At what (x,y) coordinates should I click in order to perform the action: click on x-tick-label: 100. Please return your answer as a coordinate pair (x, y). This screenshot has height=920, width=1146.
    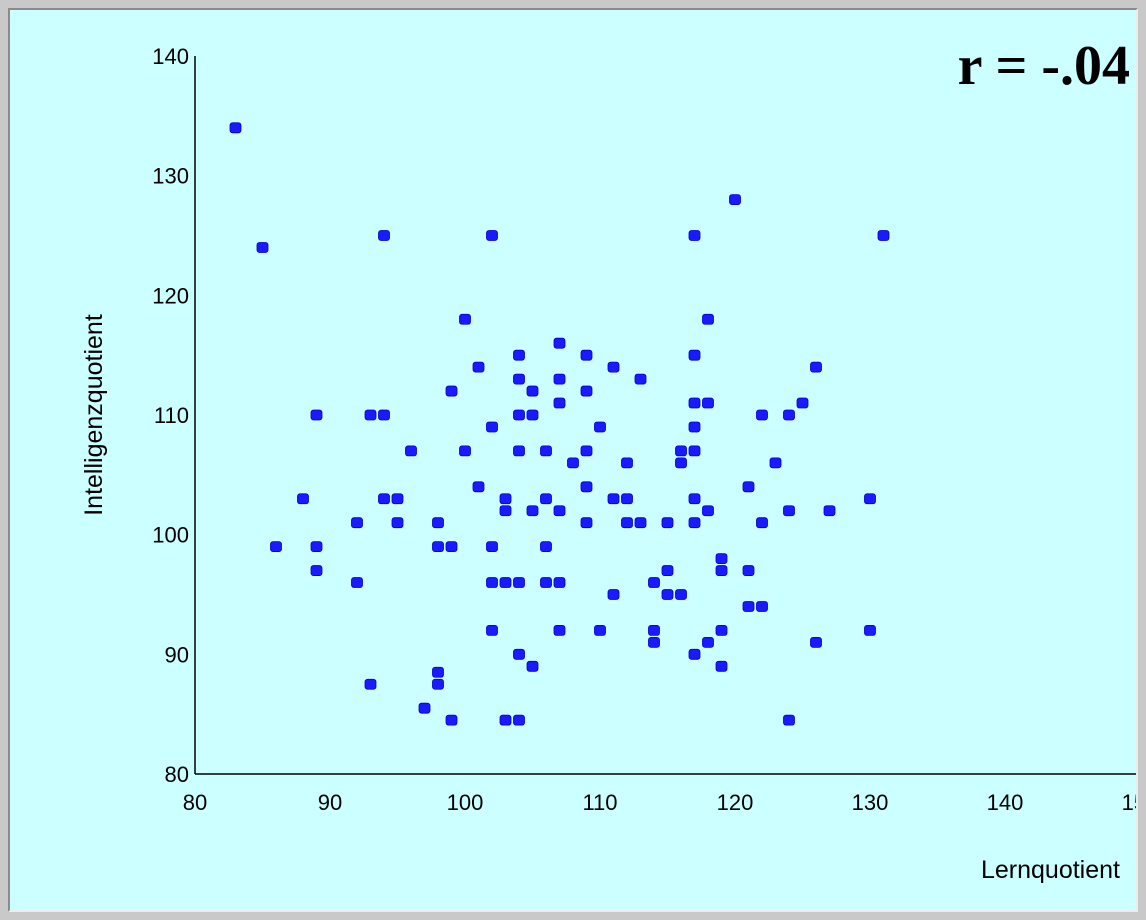
    Looking at the image, I should click on (465, 802).